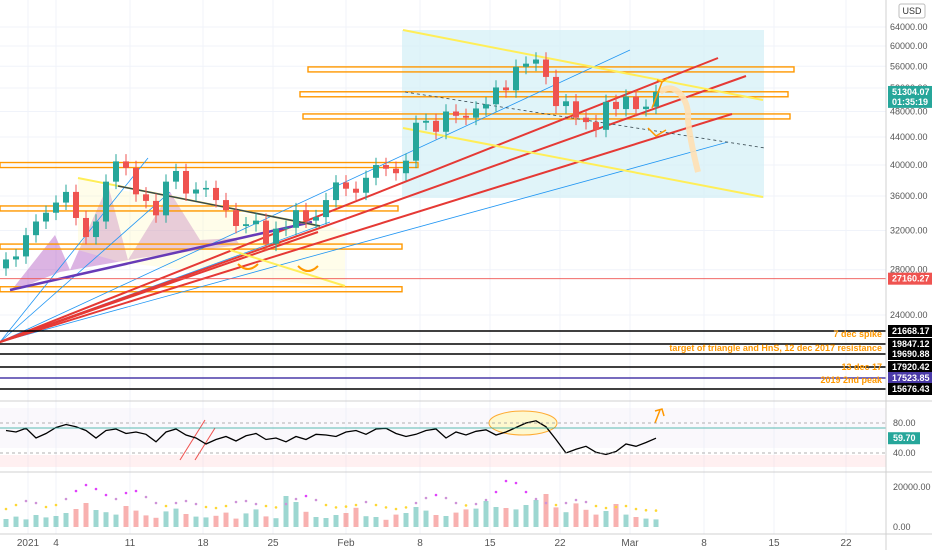 The image size is (932, 550). What do you see at coordinates (56, 543) in the screenshot?
I see `time-tick-label: 4` at bounding box center [56, 543].